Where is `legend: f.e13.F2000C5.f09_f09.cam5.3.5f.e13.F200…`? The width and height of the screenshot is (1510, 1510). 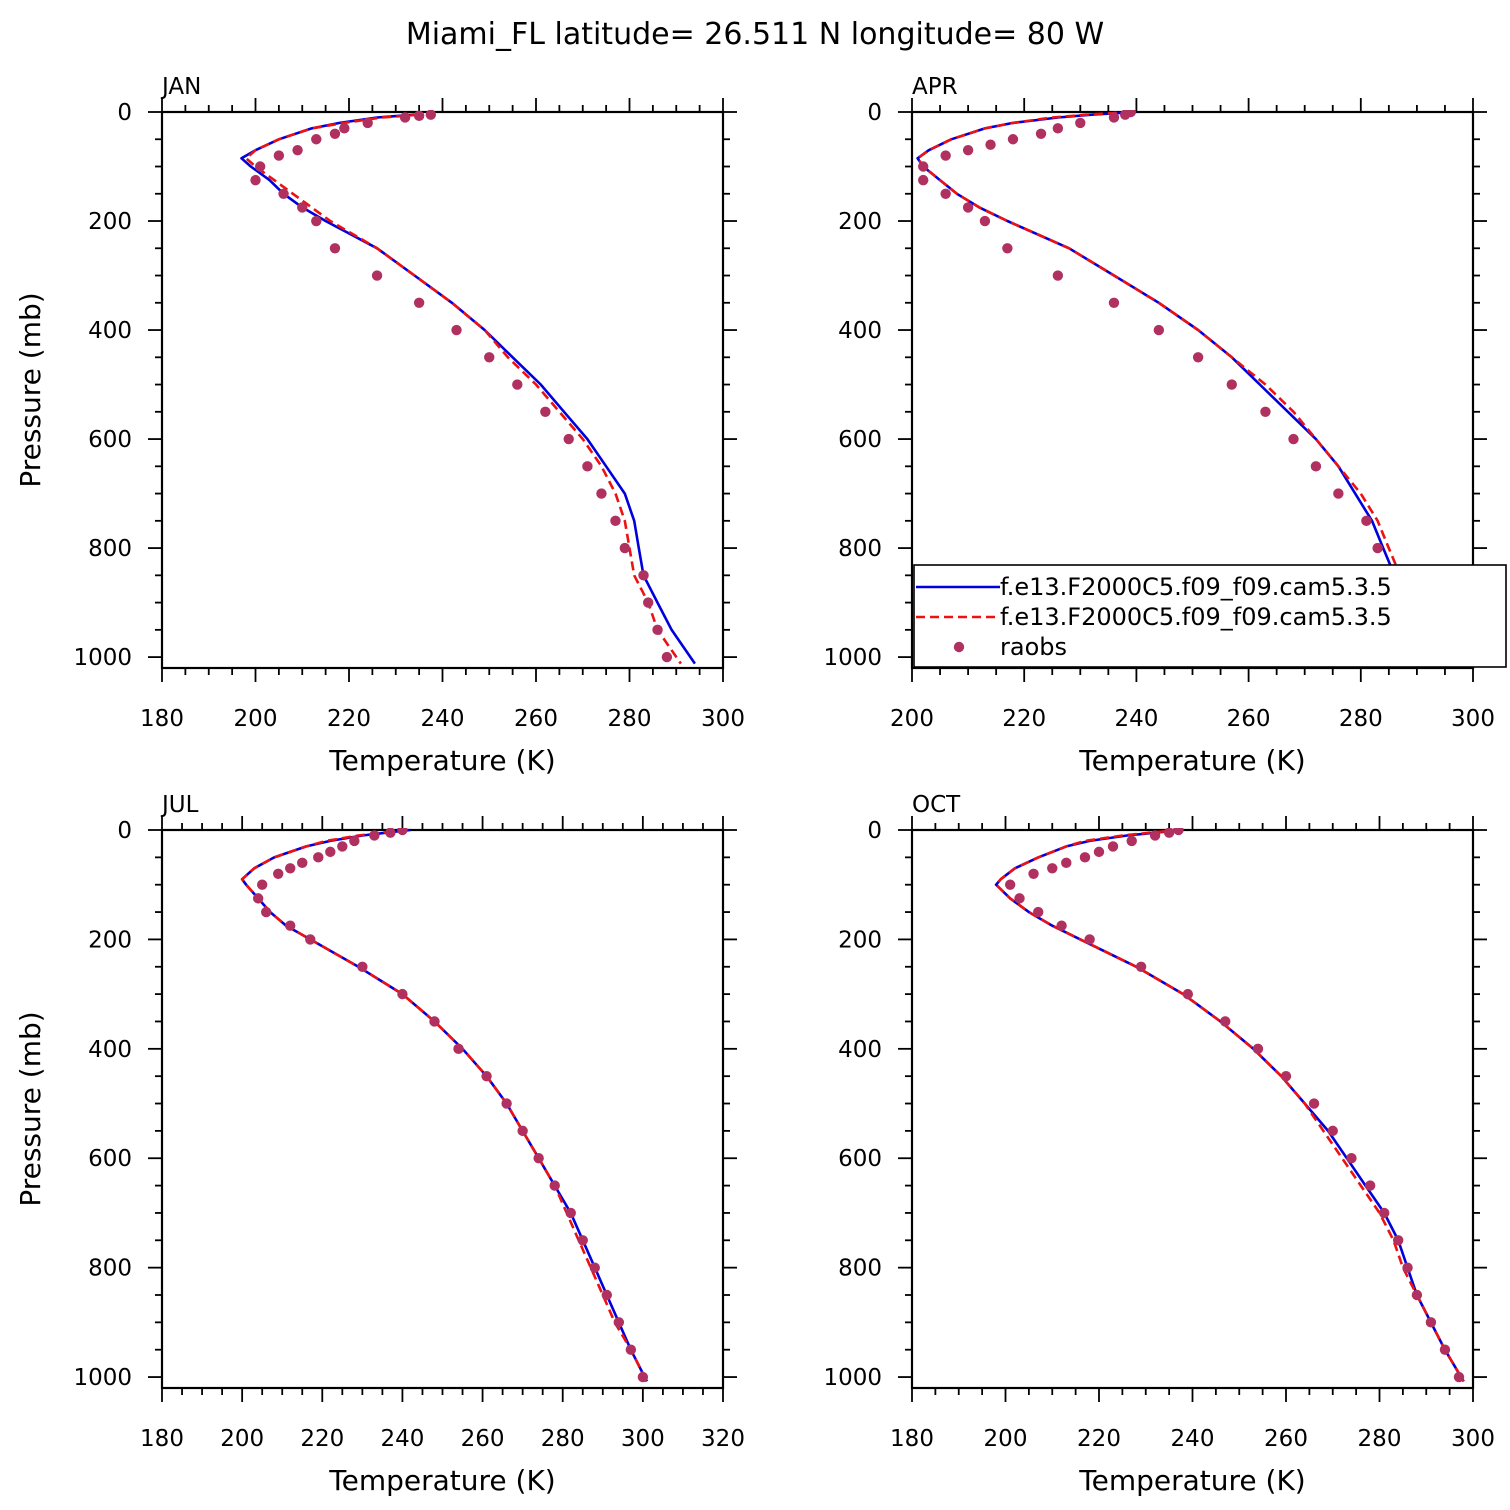 legend: f.e13.F2000C5.f09_f09.cam5.3.5f.e13.F200… is located at coordinates (1210, 616).